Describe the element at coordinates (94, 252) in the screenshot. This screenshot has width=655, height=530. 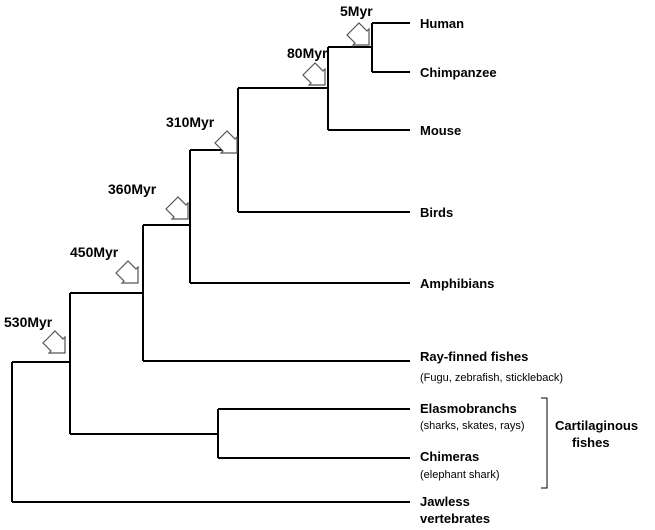
I see `time-label-450myr: 450Myr` at that location.